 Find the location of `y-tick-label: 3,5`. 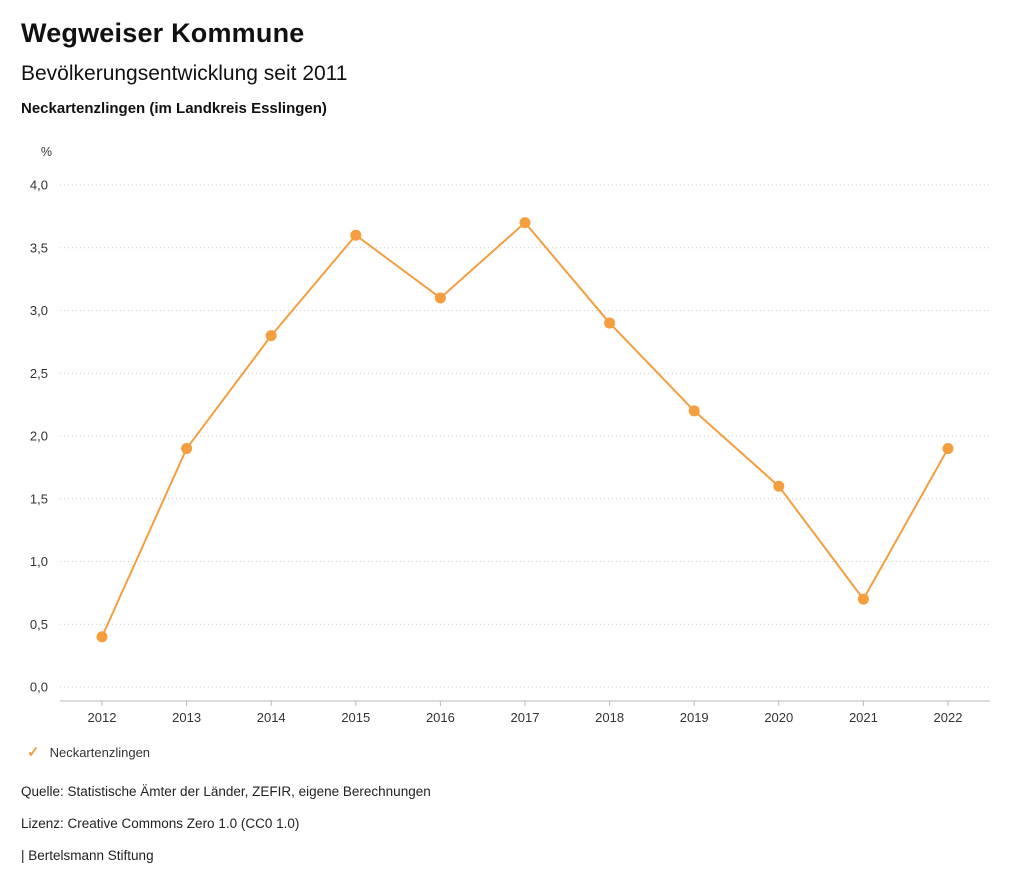

y-tick-label: 3,5 is located at coordinates (39, 247).